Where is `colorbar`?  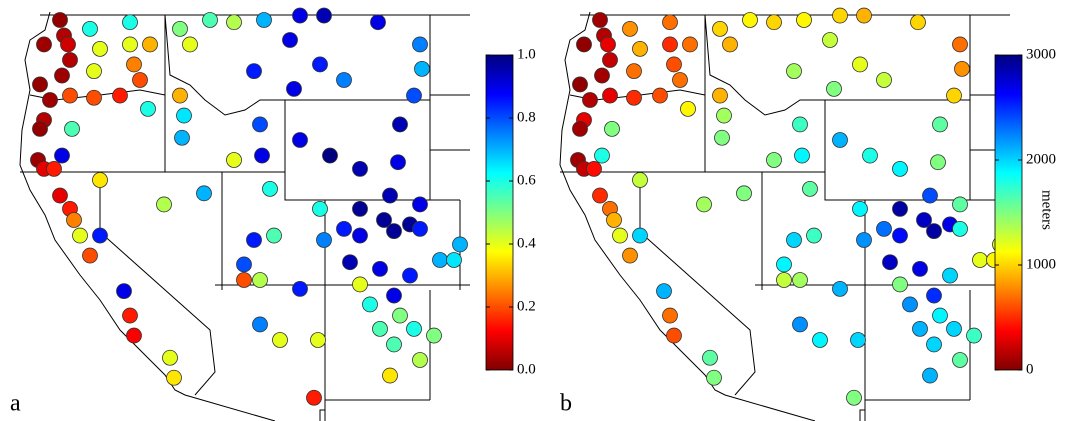 colorbar is located at coordinates (499, 212).